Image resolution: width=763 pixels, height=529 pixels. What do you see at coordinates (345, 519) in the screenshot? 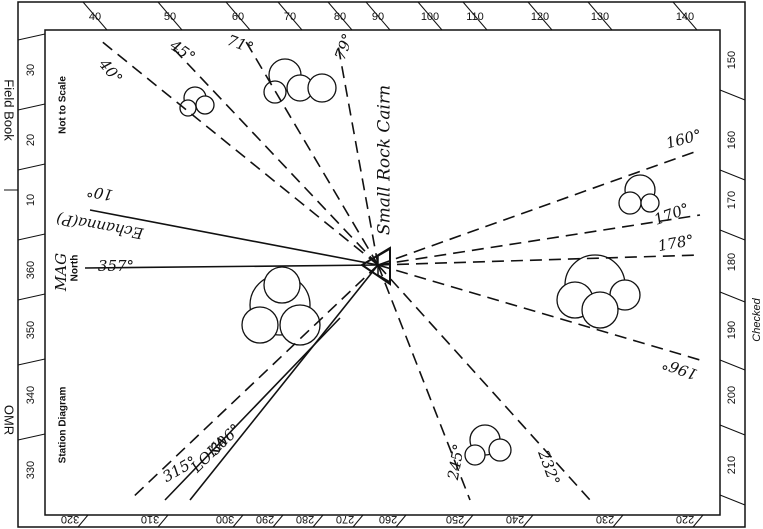
I see `scale-label: 270` at bounding box center [345, 519].